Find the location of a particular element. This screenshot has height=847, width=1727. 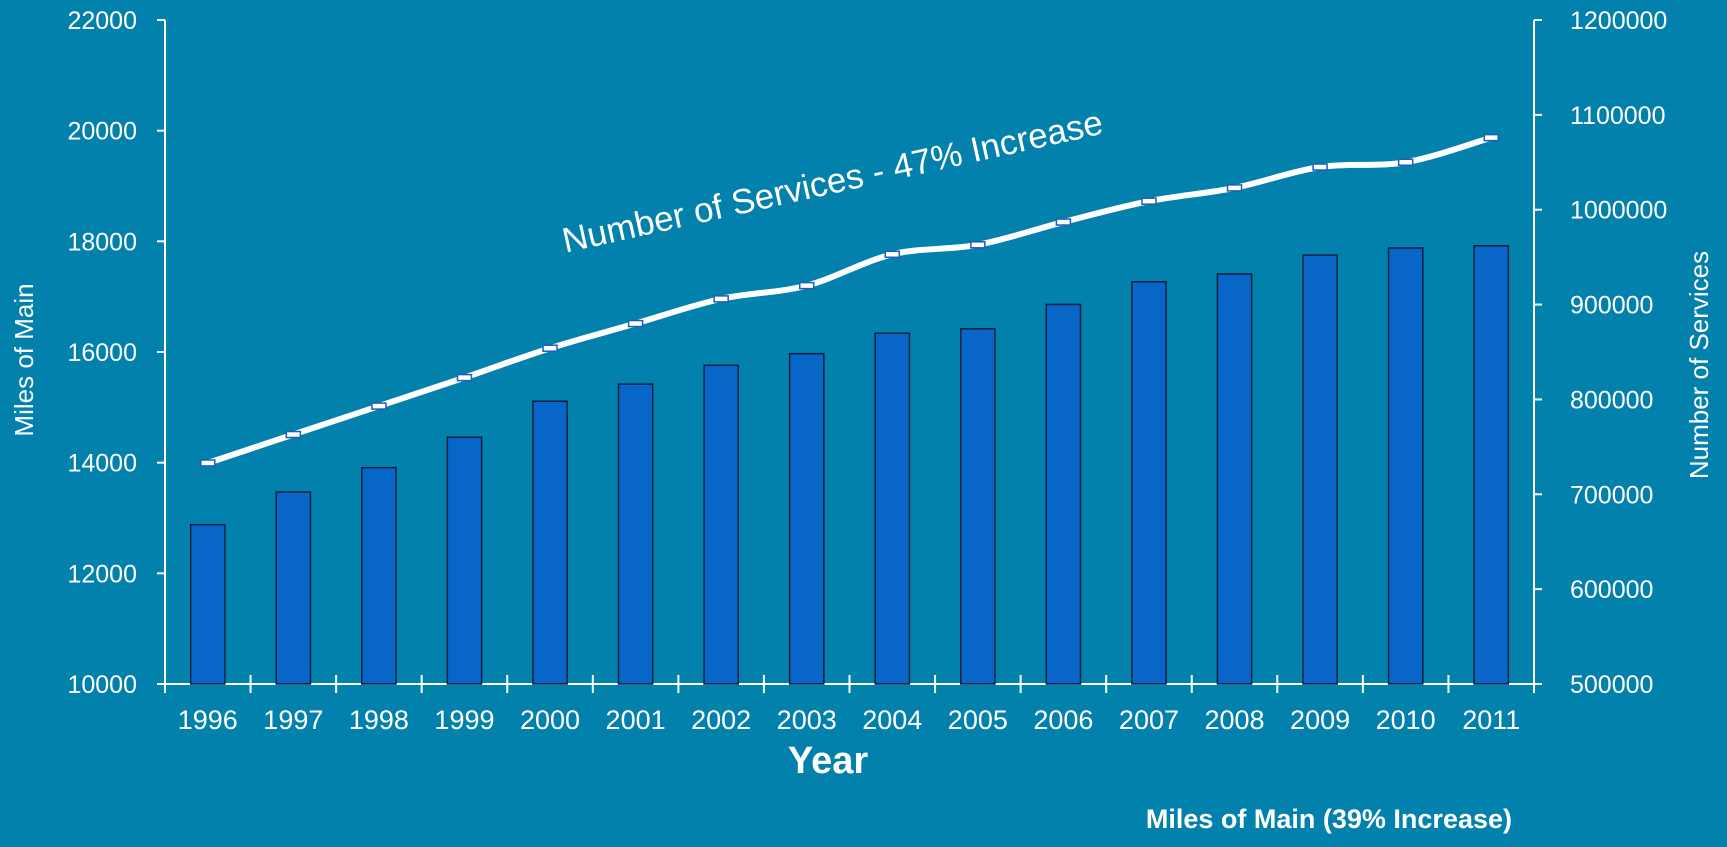

right-tick-label: 700000 is located at coordinates (1611, 495).